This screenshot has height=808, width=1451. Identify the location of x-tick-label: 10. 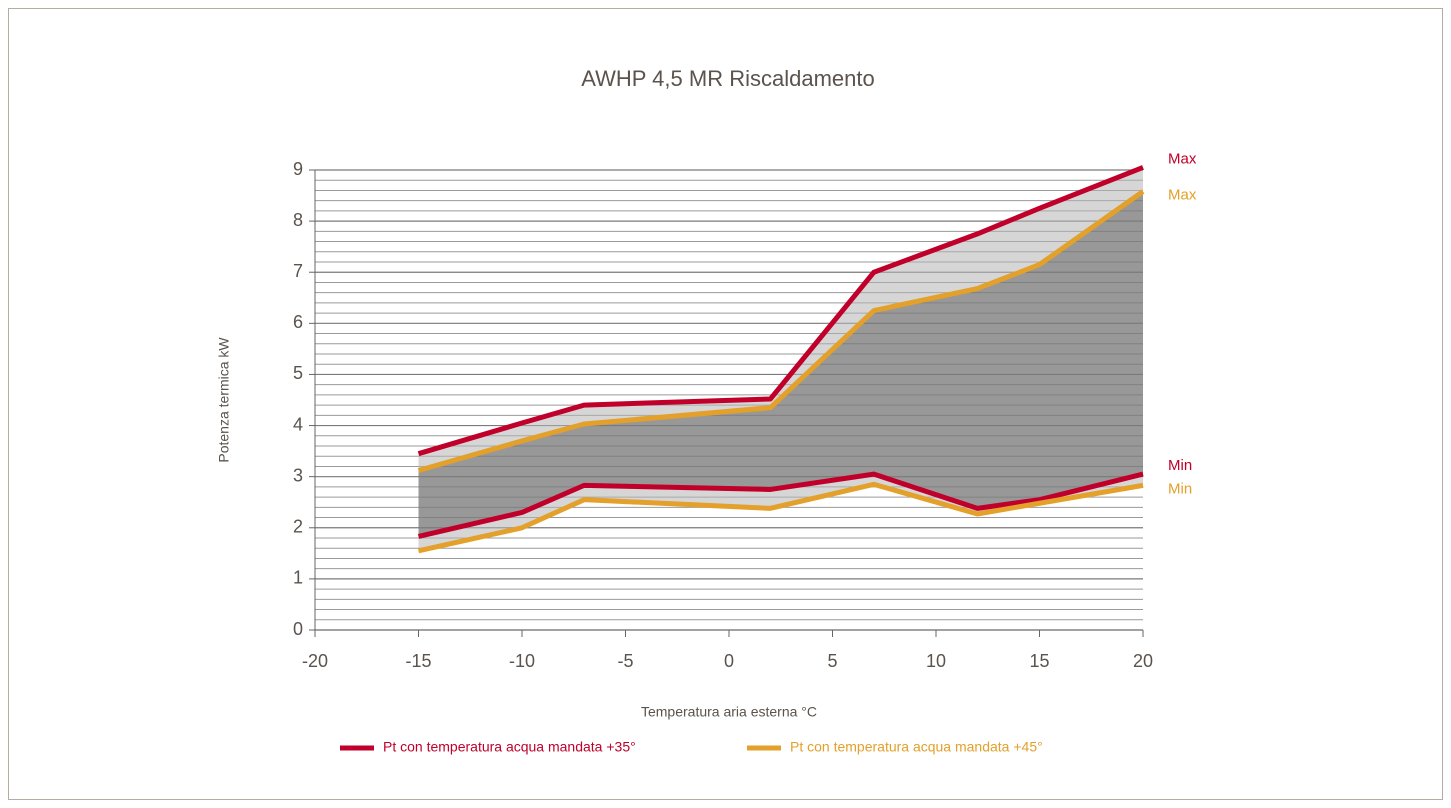
(936, 661).